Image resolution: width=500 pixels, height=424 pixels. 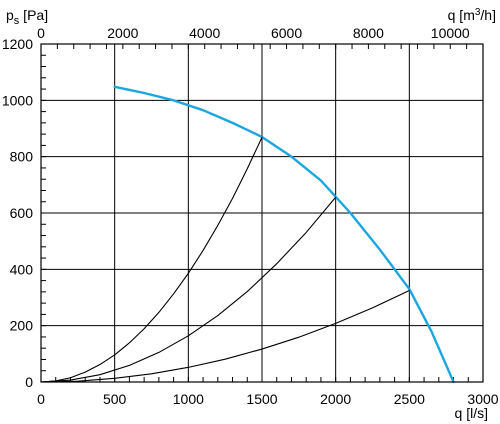 What do you see at coordinates (204, 33) in the screenshot?
I see `x2-tick-label: 4000` at bounding box center [204, 33].